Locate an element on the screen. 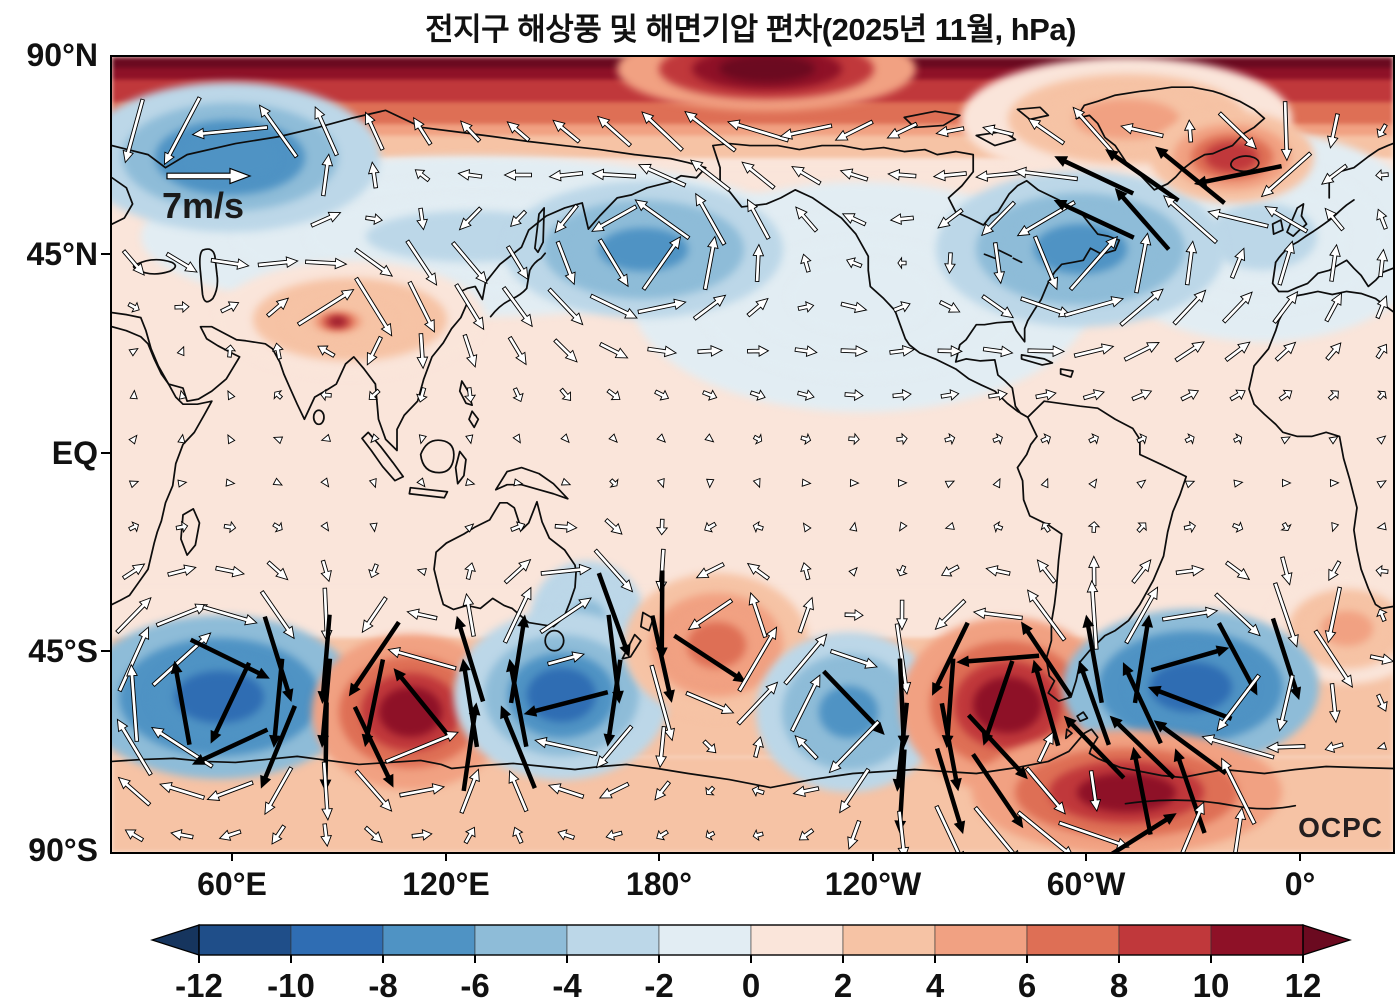 The height and width of the screenshot is (1005, 1400). lon-label-180: 180° is located at coordinates (659, 884).